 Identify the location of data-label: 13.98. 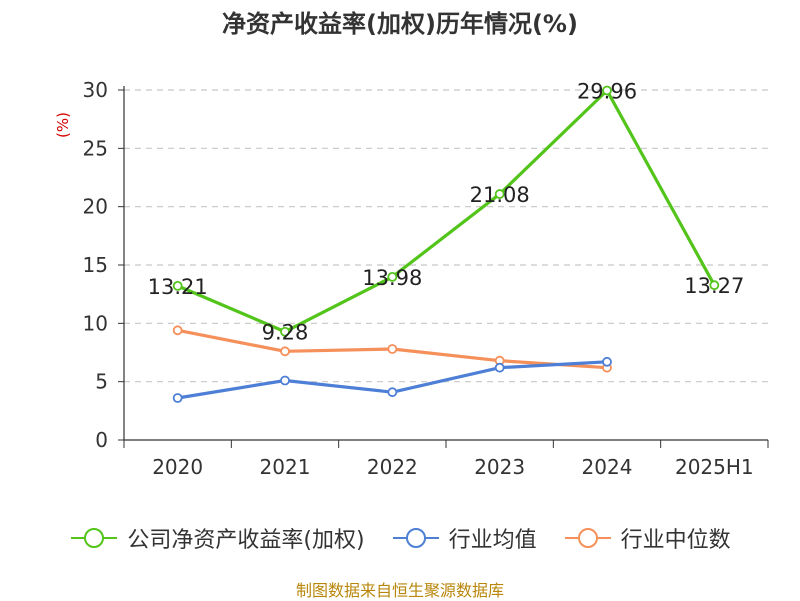
(392, 278).